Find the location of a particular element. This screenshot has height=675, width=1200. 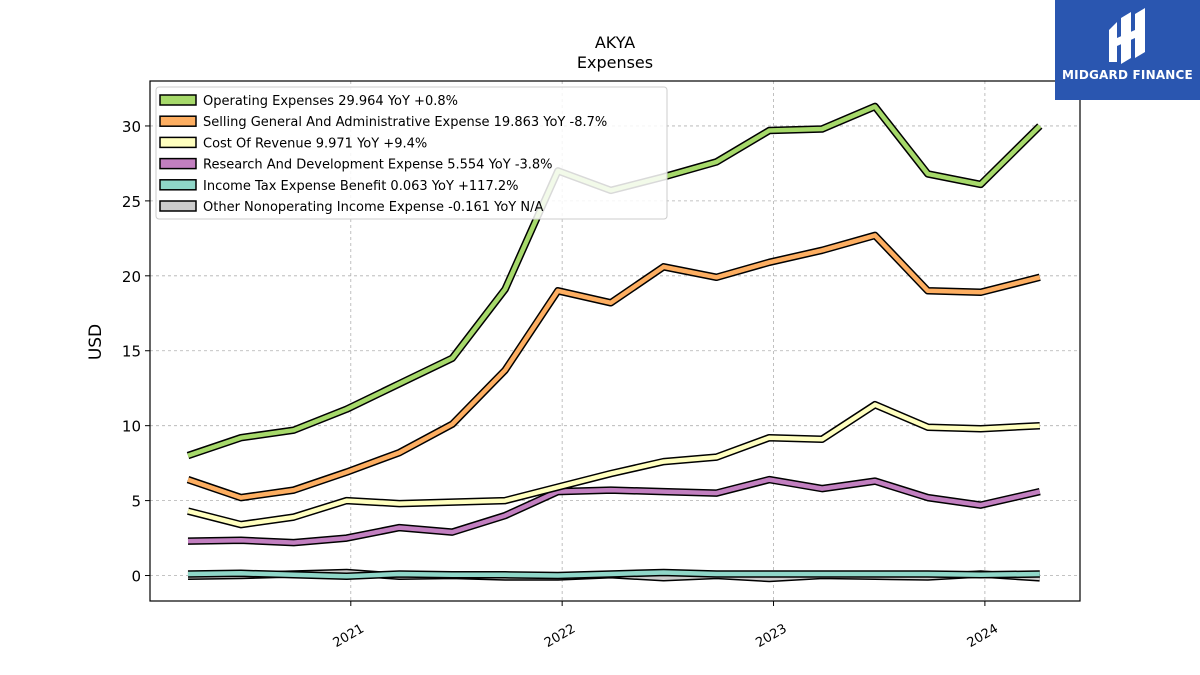

x-axis-ticks: 2021 2022 2023 2024 is located at coordinates (666, 626).